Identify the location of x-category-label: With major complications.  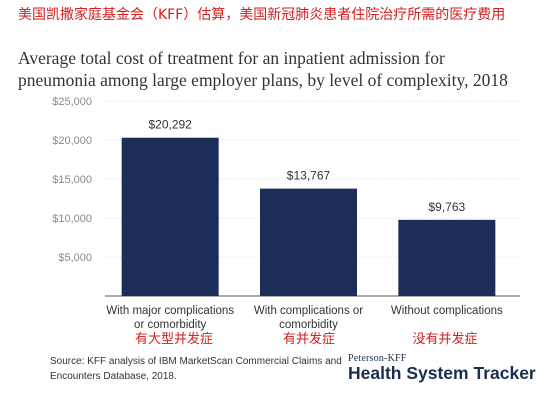
(170, 311).